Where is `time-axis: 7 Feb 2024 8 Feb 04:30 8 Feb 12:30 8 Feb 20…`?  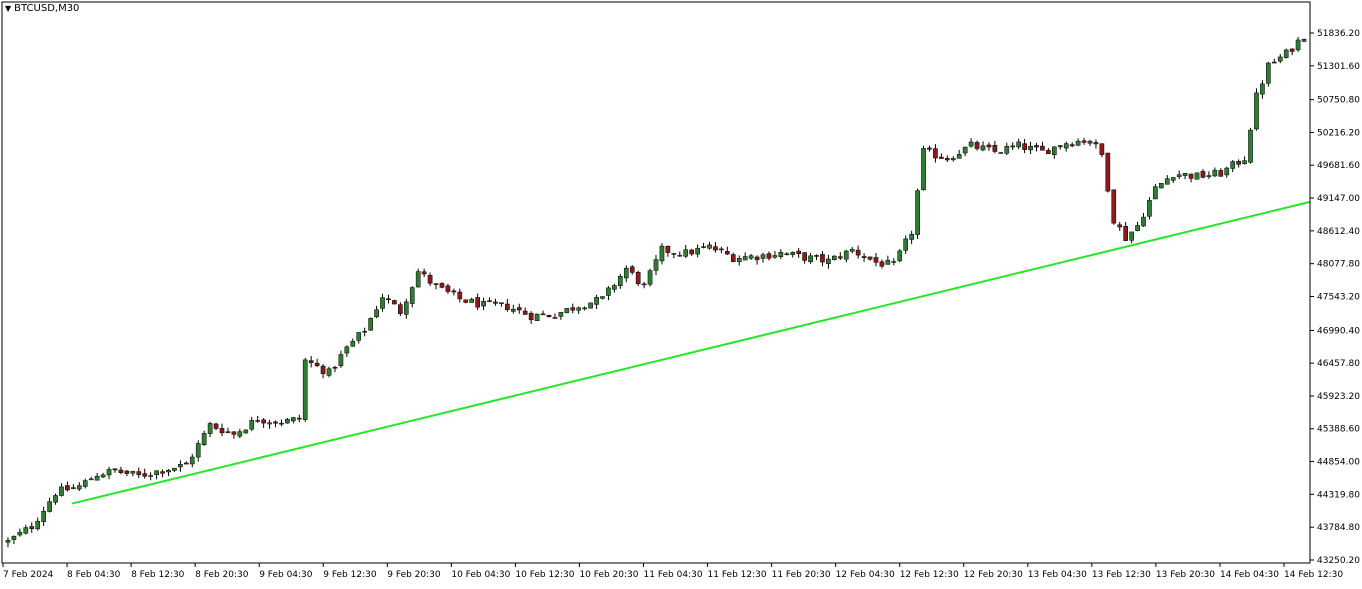 time-axis: 7 Feb 2024 8 Feb 04:30 8 Feb 12:30 8 Feb 20… is located at coordinates (672, 571).